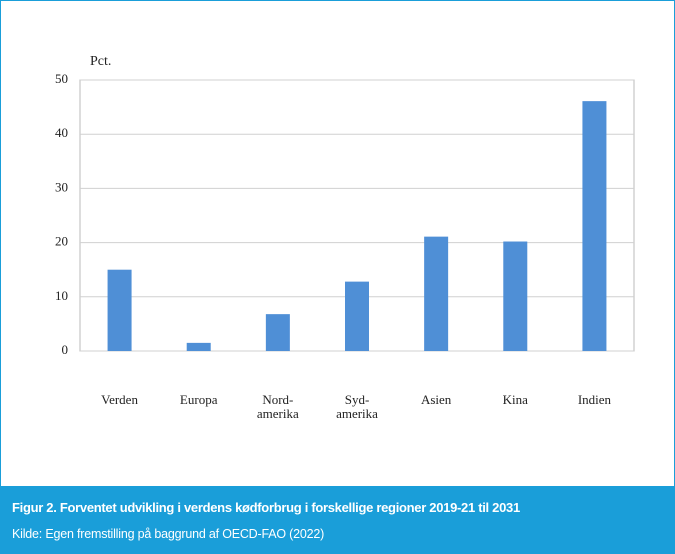 The width and height of the screenshot is (675, 554). What do you see at coordinates (515, 399) in the screenshot?
I see `x-tick-label: Kina` at bounding box center [515, 399].